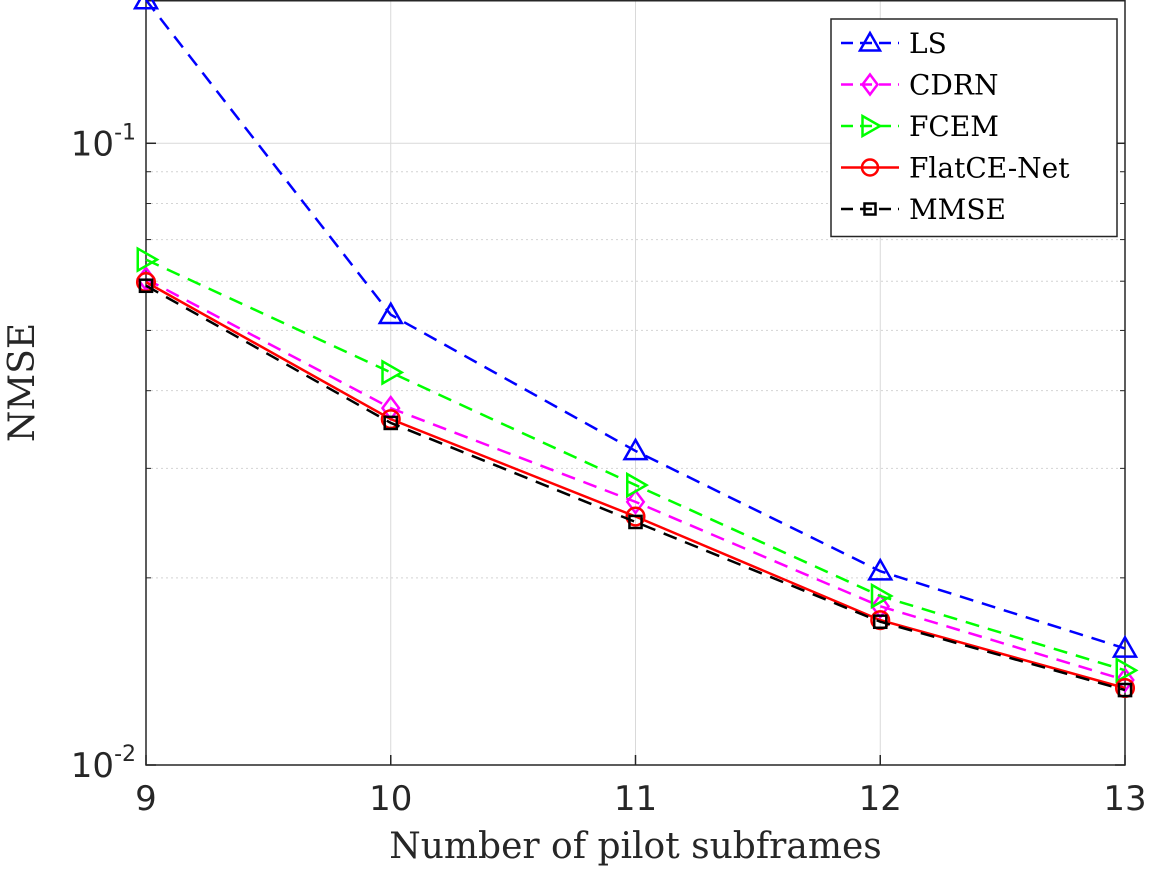 Image resolution: width=1167 pixels, height=875 pixels. I want to click on y-axis-label: NMSE, so click(22, 382).